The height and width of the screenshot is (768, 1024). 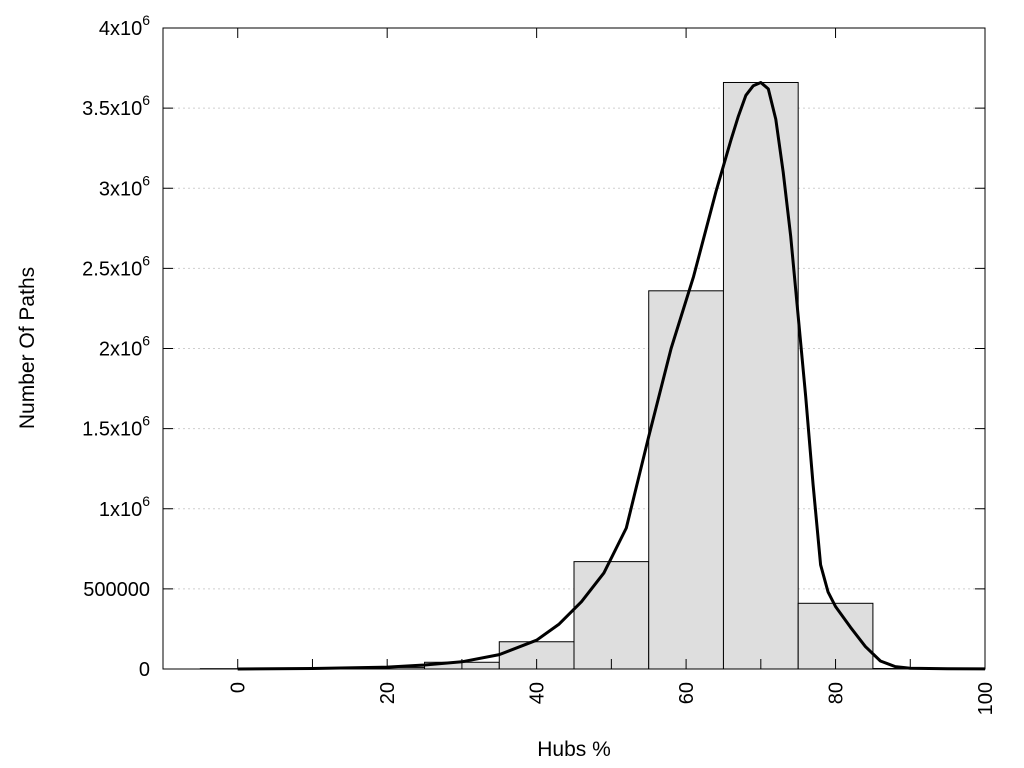 I want to click on y-axis-title: Number Of Paths, so click(x=27, y=348).